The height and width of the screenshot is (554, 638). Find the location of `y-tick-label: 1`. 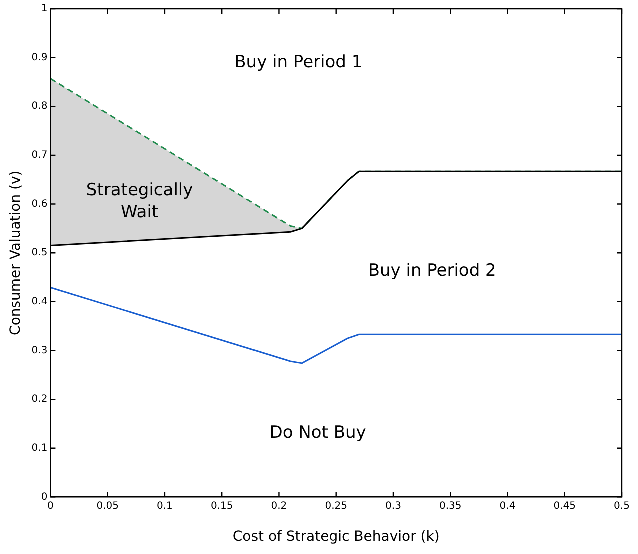

y-tick-label: 1 is located at coordinates (44, 9).